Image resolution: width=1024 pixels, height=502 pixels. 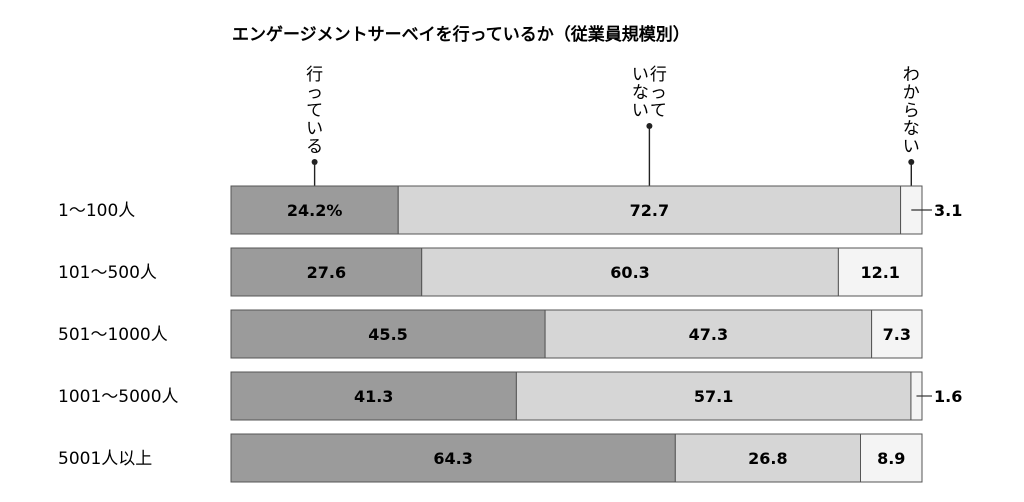 I want to click on bar-row: 5001人以上 64.3 26.8 8.9, so click(x=490, y=458).